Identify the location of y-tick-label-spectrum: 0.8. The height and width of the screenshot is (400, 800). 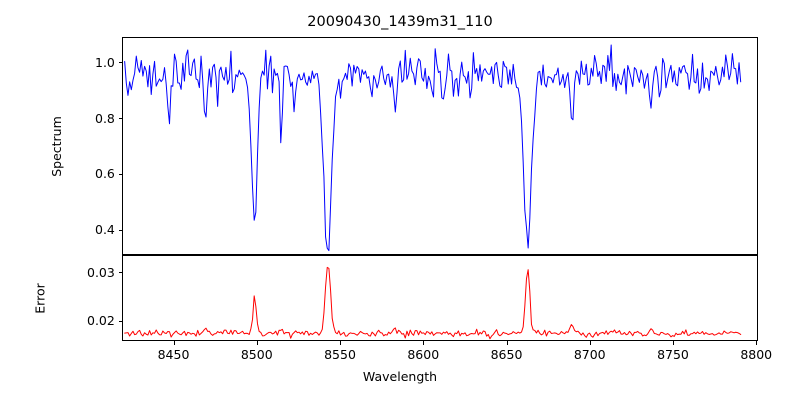
(105, 118).